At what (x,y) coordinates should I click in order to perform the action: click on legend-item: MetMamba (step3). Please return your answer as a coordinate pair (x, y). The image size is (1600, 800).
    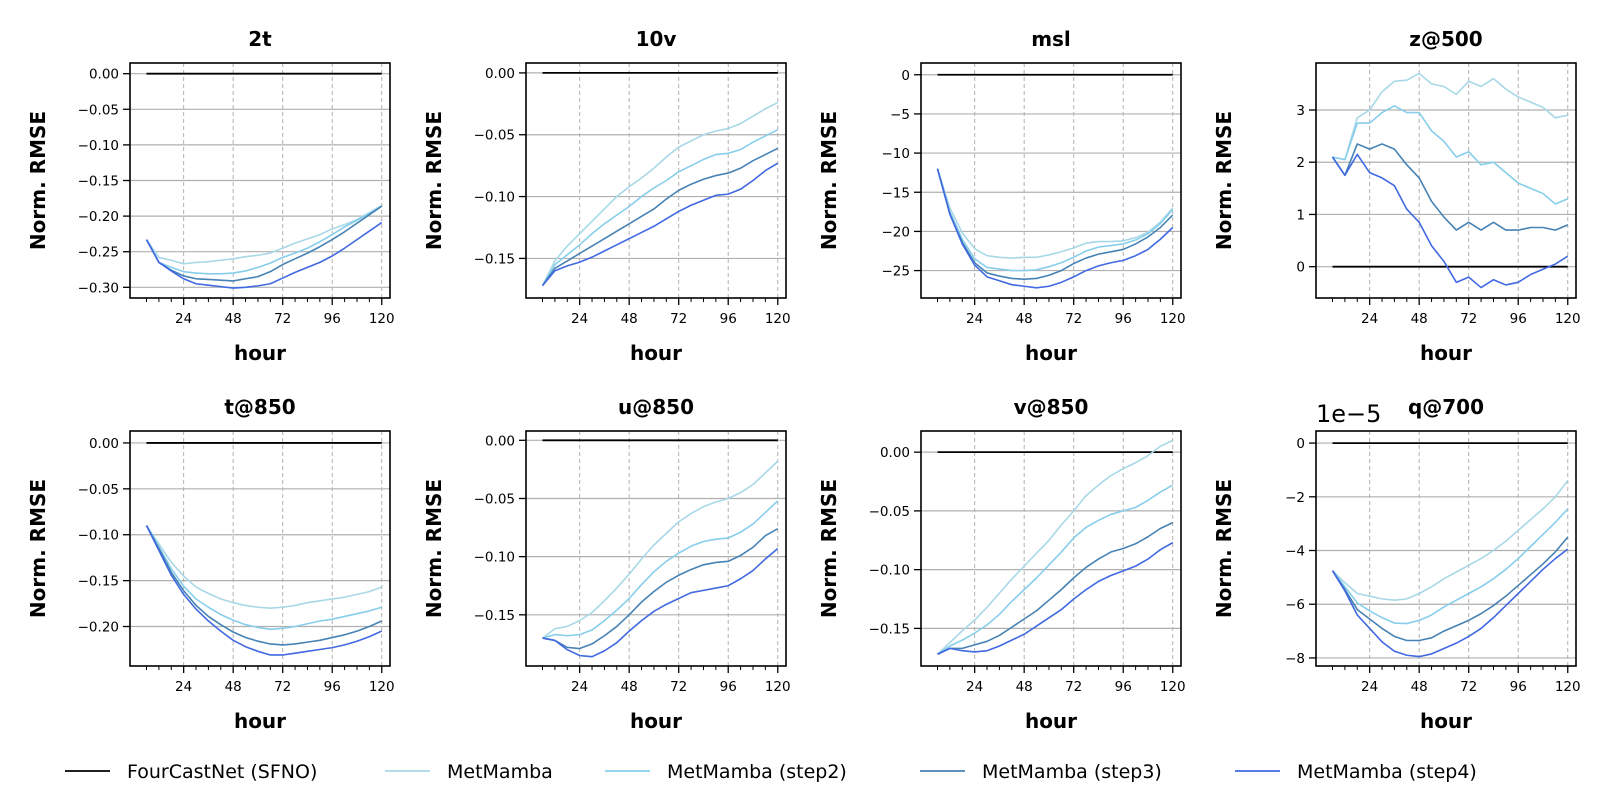
    Looking at the image, I should click on (1041, 772).